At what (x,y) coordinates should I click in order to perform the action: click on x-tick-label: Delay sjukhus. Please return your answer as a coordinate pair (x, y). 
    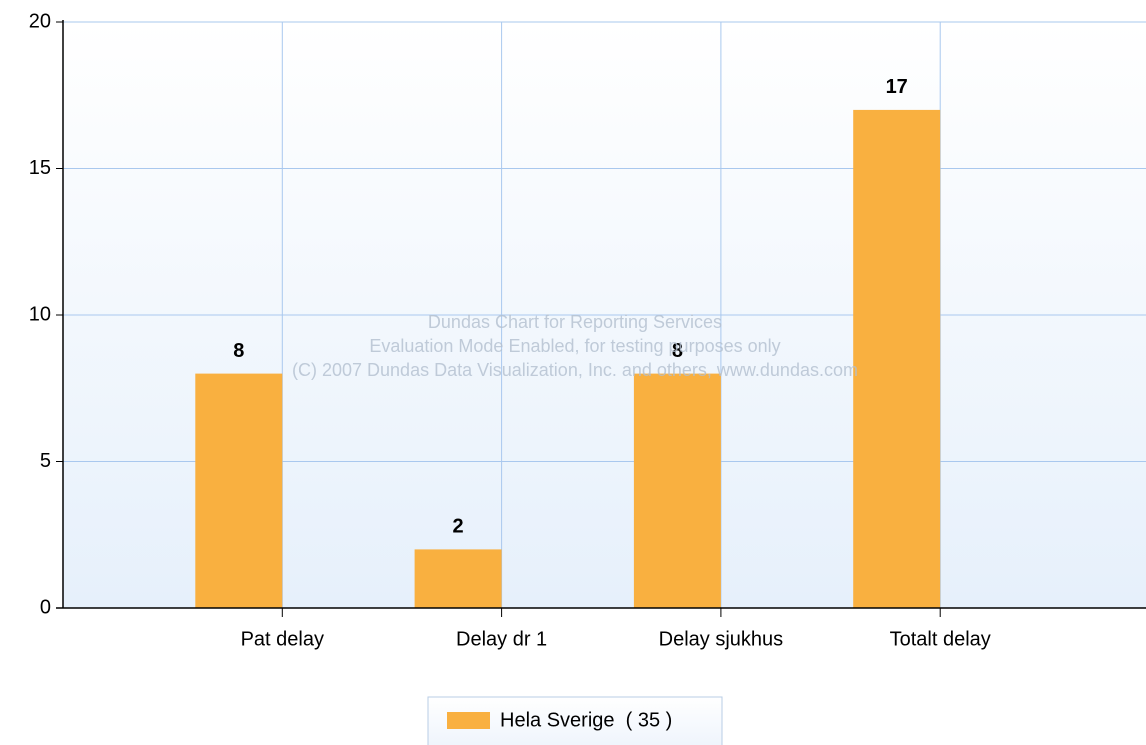
    Looking at the image, I should click on (721, 639).